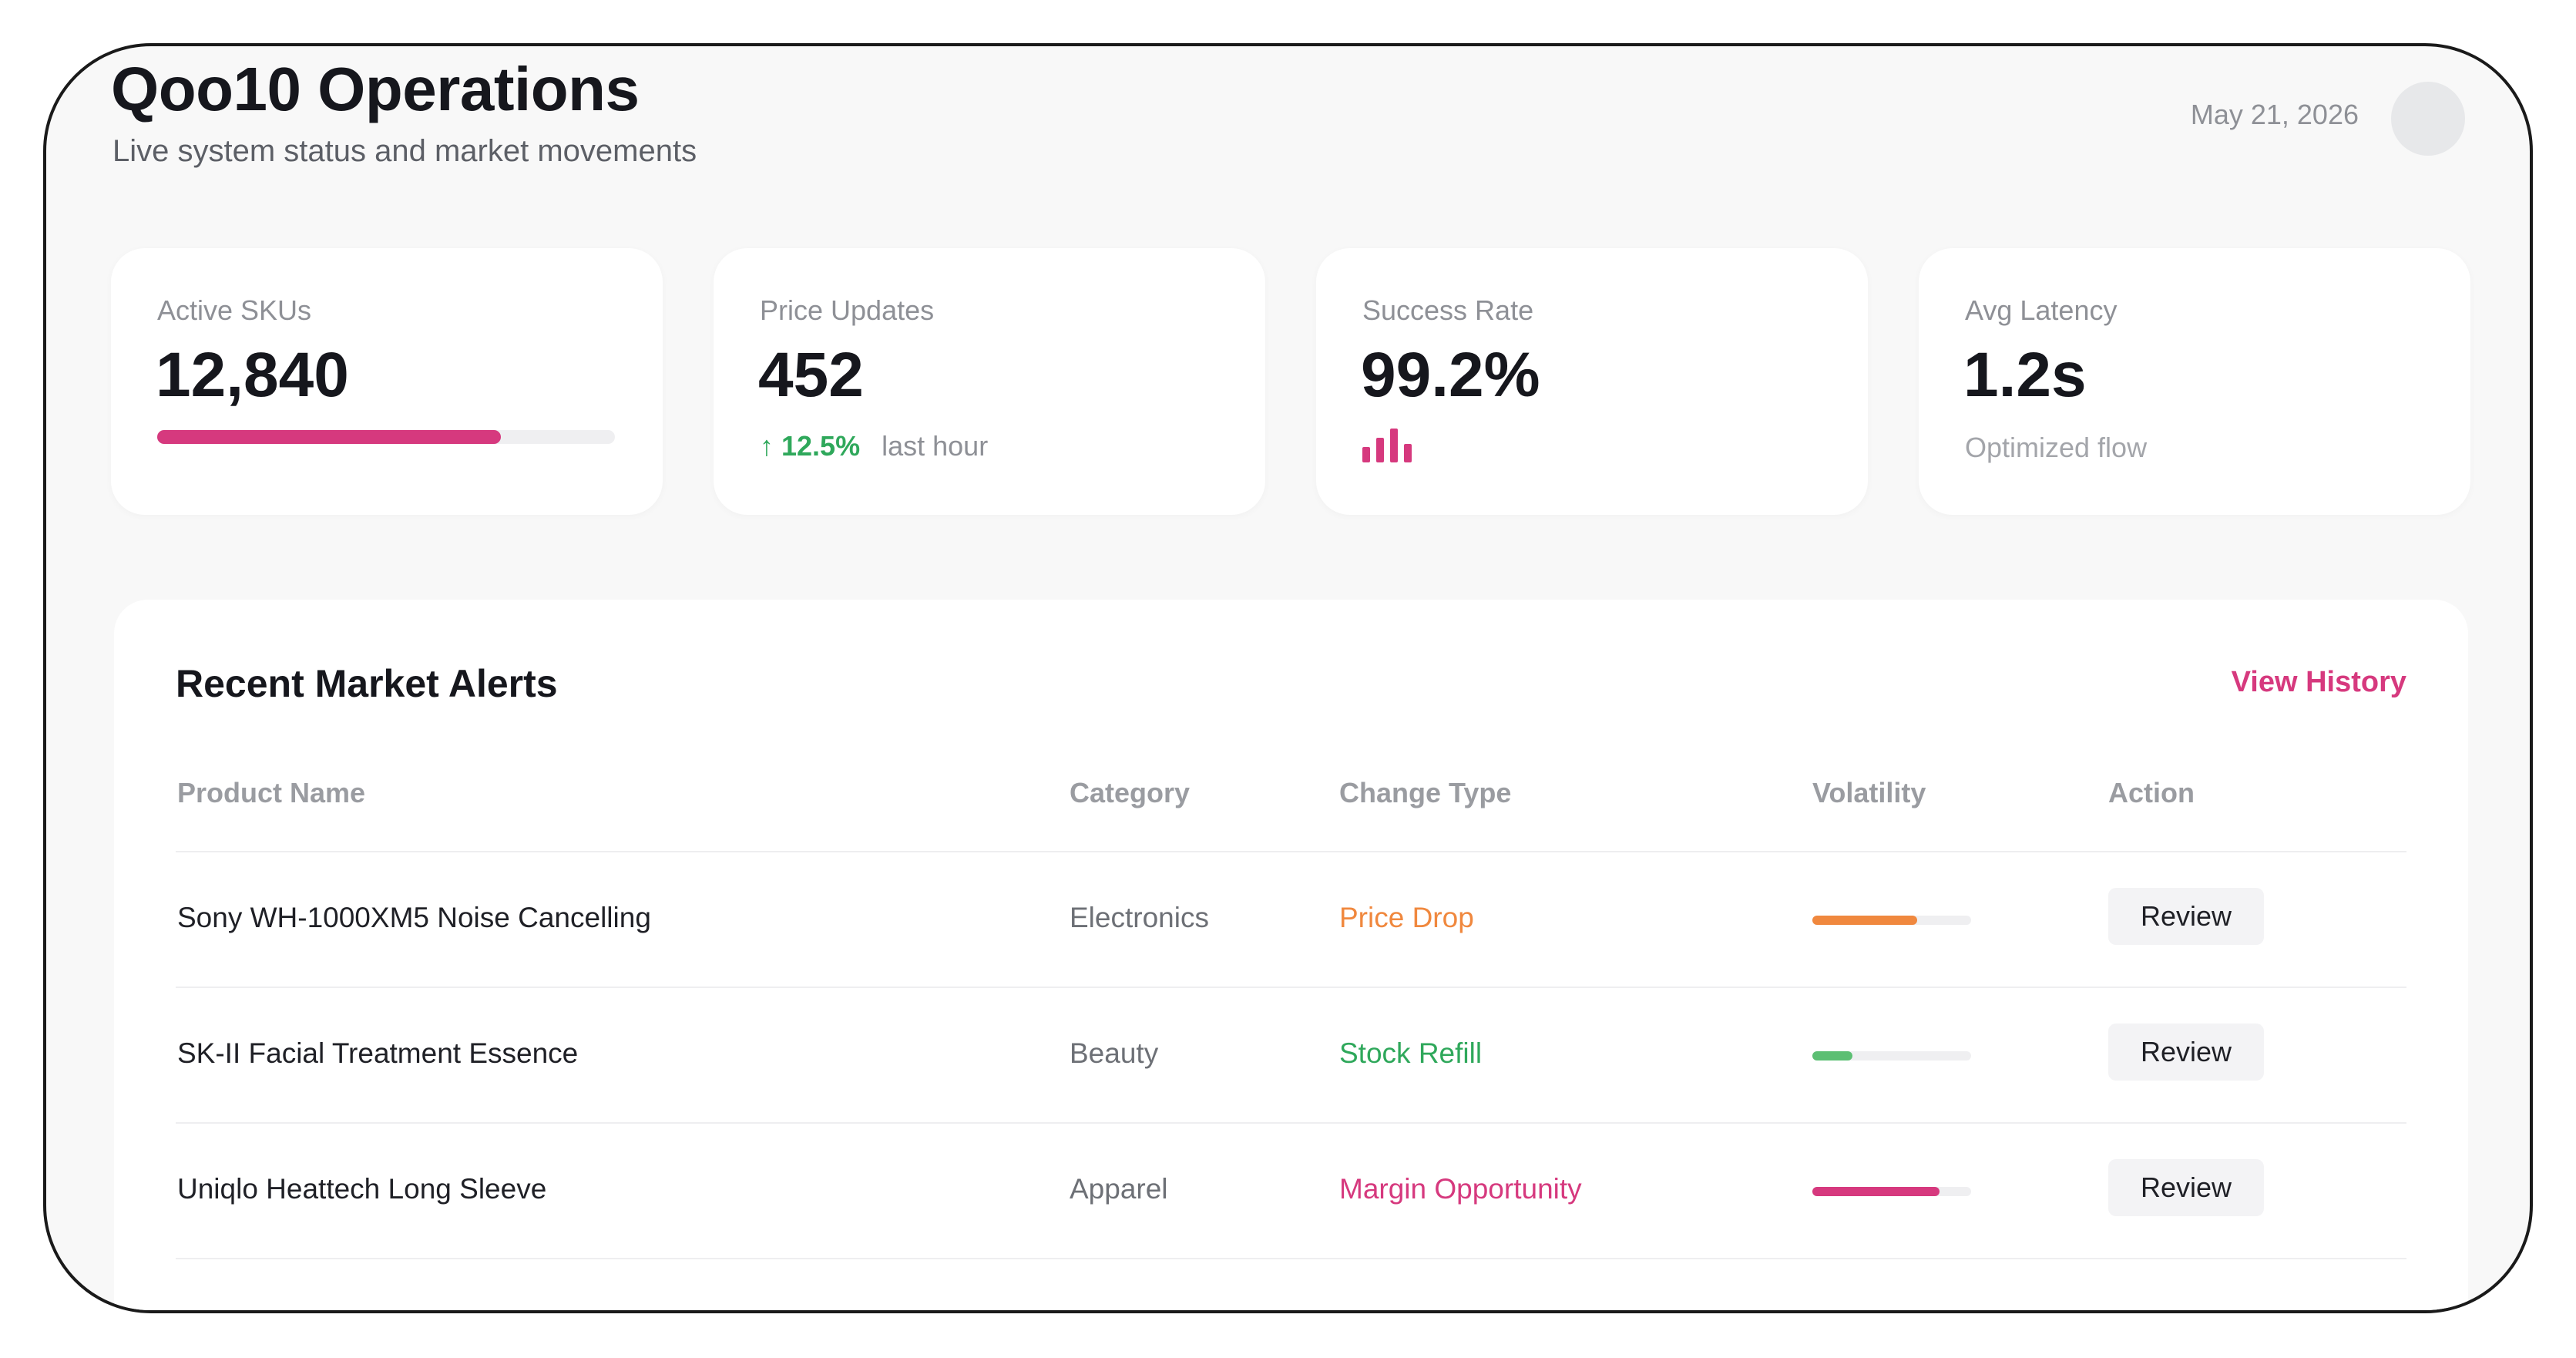  Describe the element at coordinates (2428, 119) in the screenshot. I see `avatar` at that location.